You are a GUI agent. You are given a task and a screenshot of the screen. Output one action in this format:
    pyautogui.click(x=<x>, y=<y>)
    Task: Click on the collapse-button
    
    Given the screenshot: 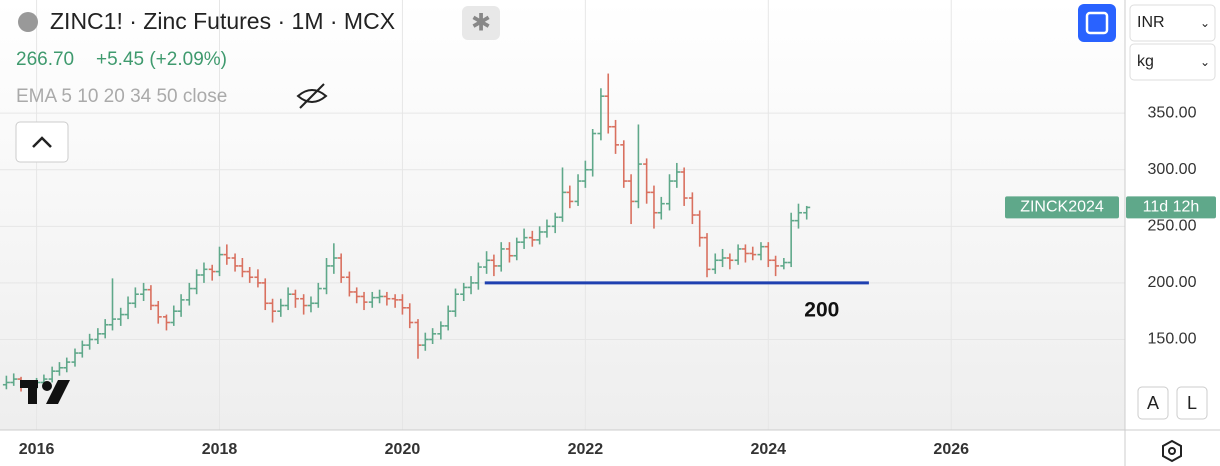 What is the action you would take?
    pyautogui.click(x=42, y=142)
    